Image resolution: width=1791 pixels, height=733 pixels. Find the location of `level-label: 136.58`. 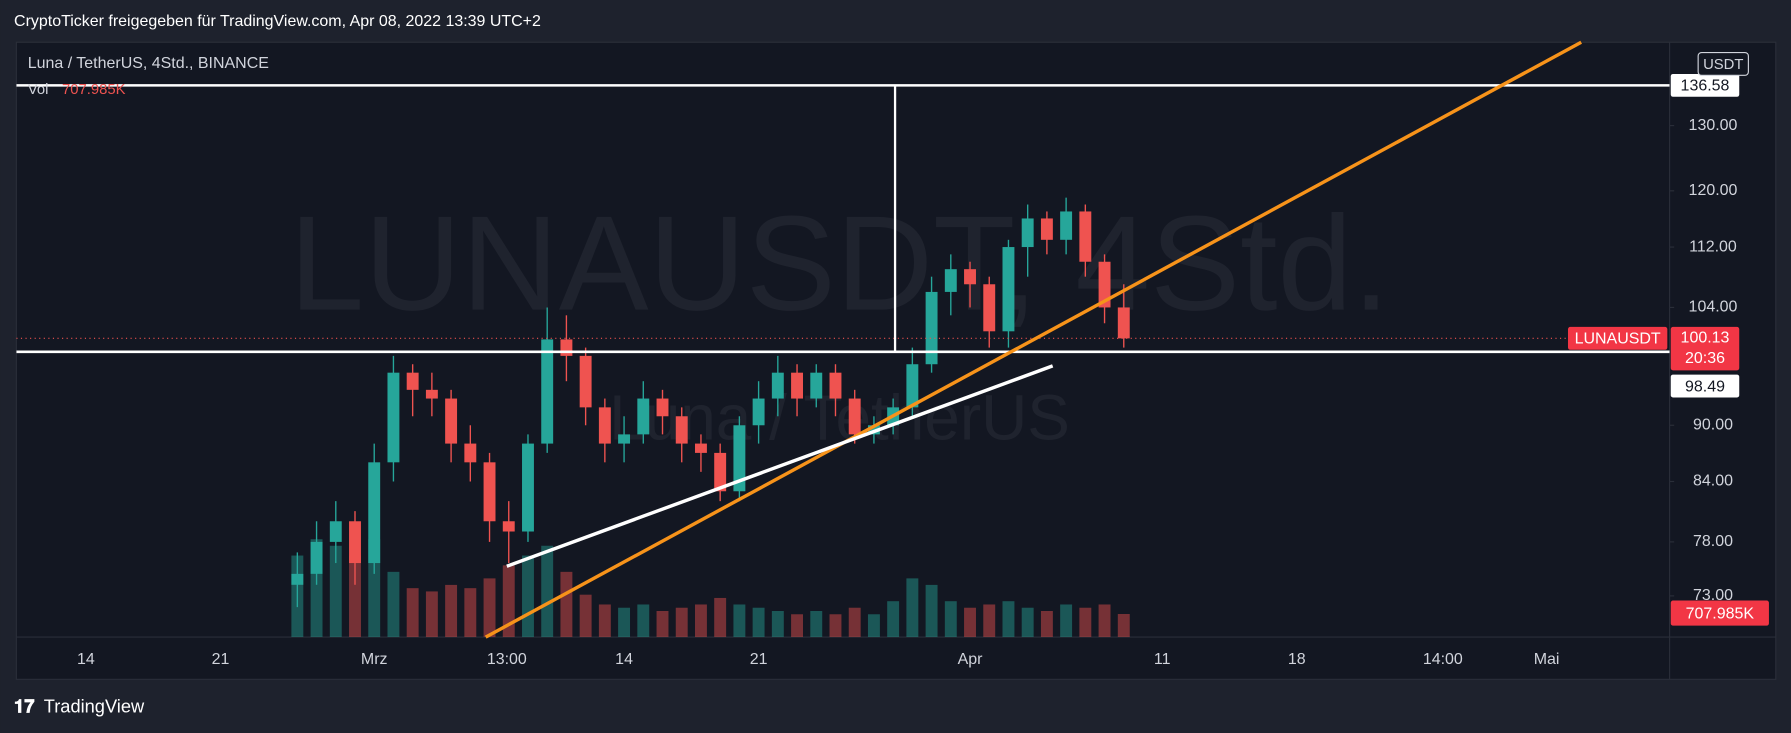

level-label: 136.58 is located at coordinates (1705, 86).